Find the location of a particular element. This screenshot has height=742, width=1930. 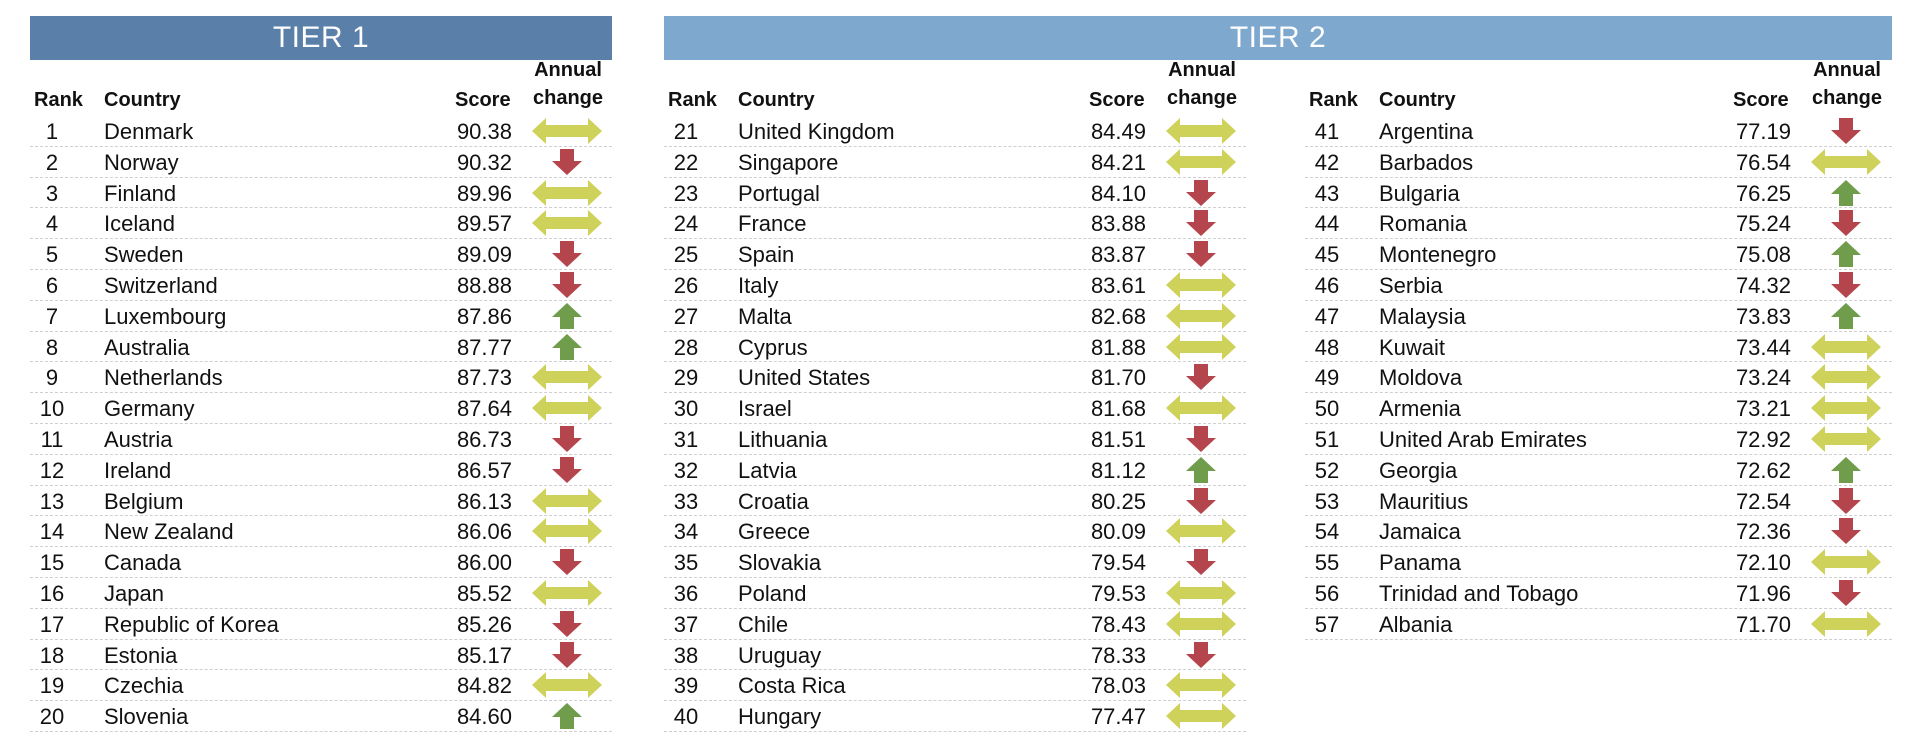

rank-cell: 26 is located at coordinates (686, 285).